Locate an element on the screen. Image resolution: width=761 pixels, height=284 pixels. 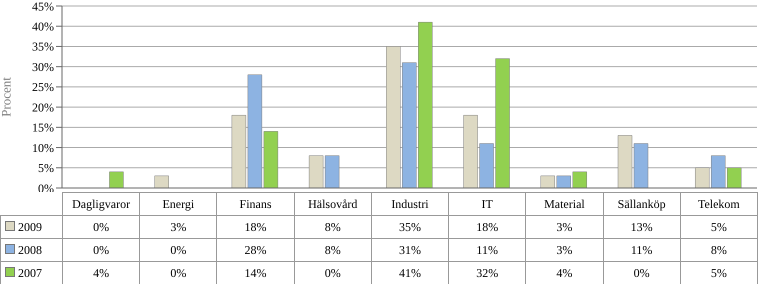
y-tick-label: 35% is located at coordinates (43, 47).